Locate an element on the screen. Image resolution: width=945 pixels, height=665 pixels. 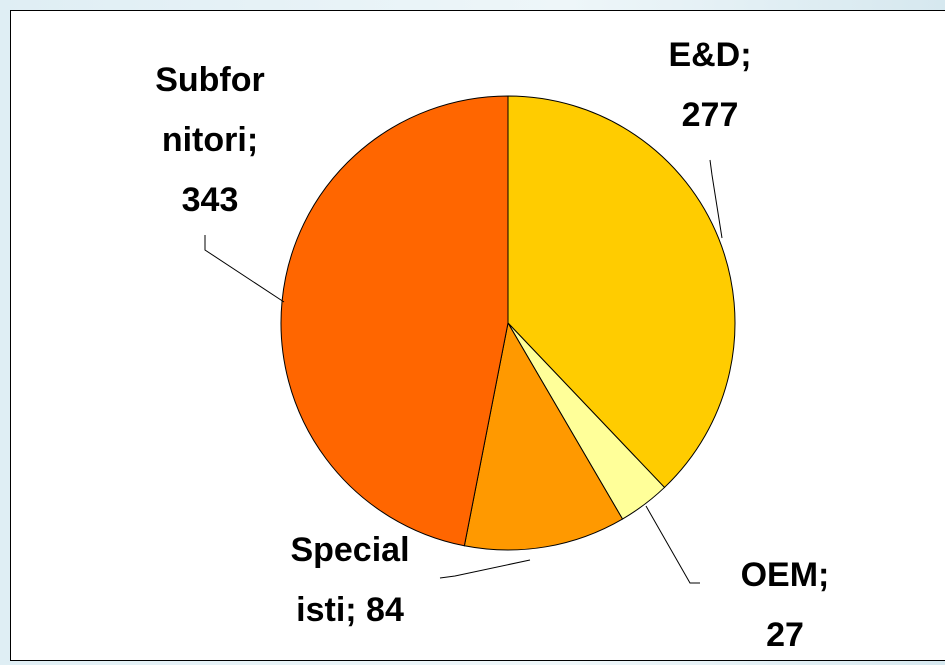
data-label: E&D; 277 is located at coordinates (710, 85).